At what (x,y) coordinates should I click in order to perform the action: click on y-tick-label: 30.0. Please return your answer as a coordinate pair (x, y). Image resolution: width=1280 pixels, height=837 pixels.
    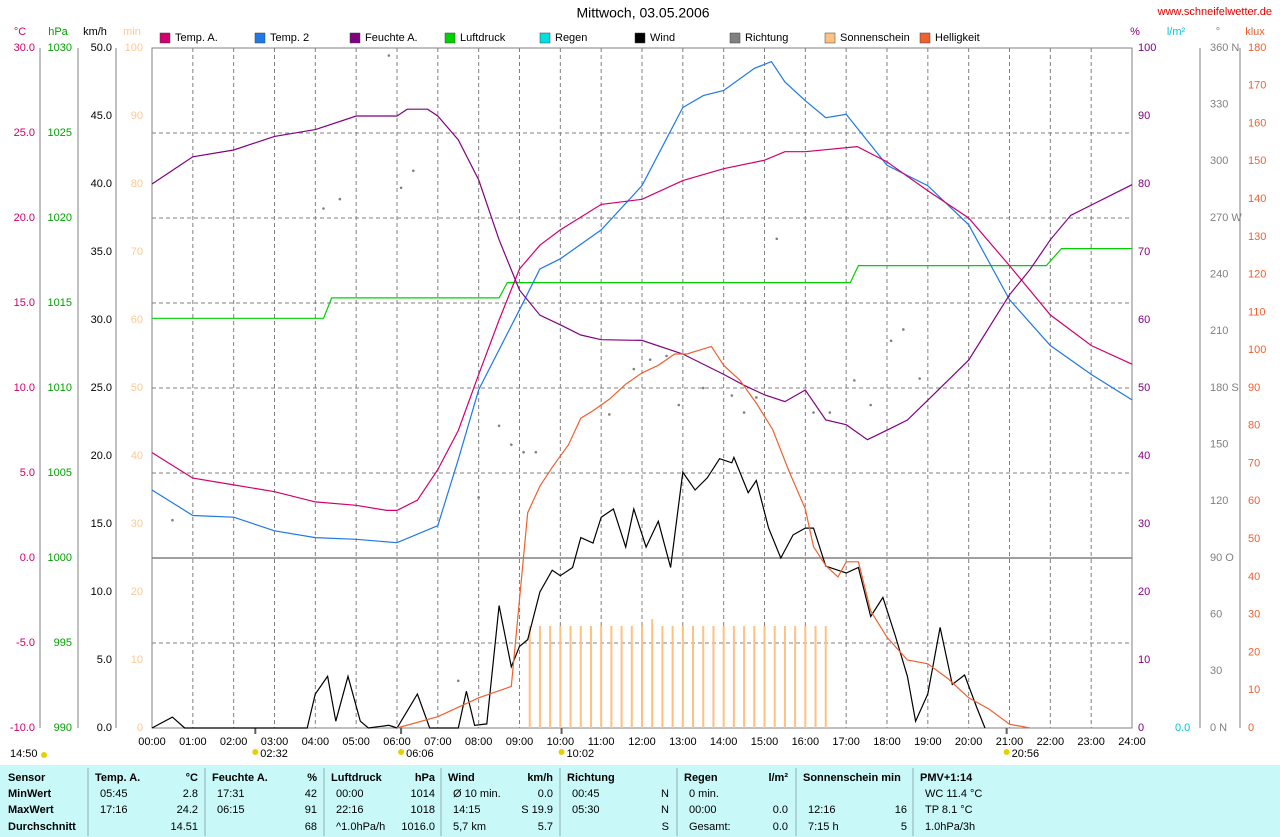
    Looking at the image, I should click on (24, 48).